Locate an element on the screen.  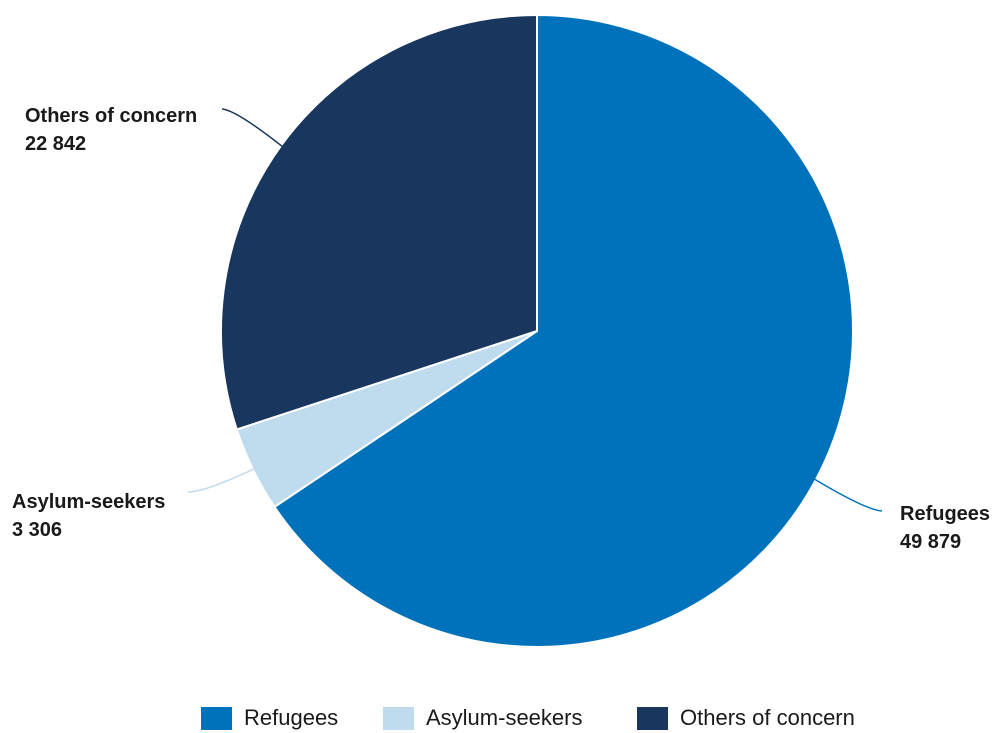
leader-line-refugees is located at coordinates (848, 495).